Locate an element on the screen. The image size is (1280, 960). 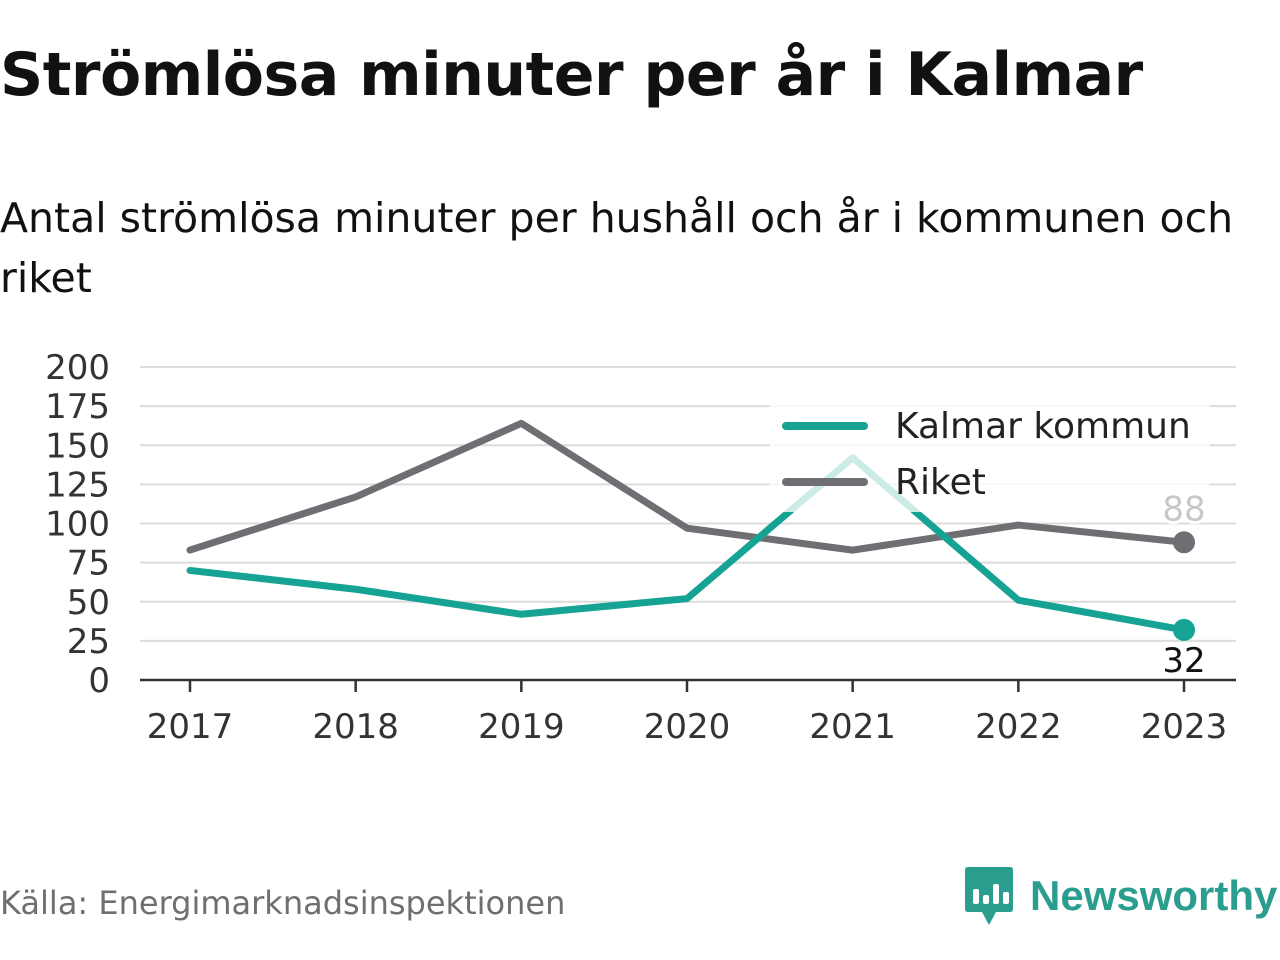
legend-label-riket: Riket is located at coordinates (940, 482).